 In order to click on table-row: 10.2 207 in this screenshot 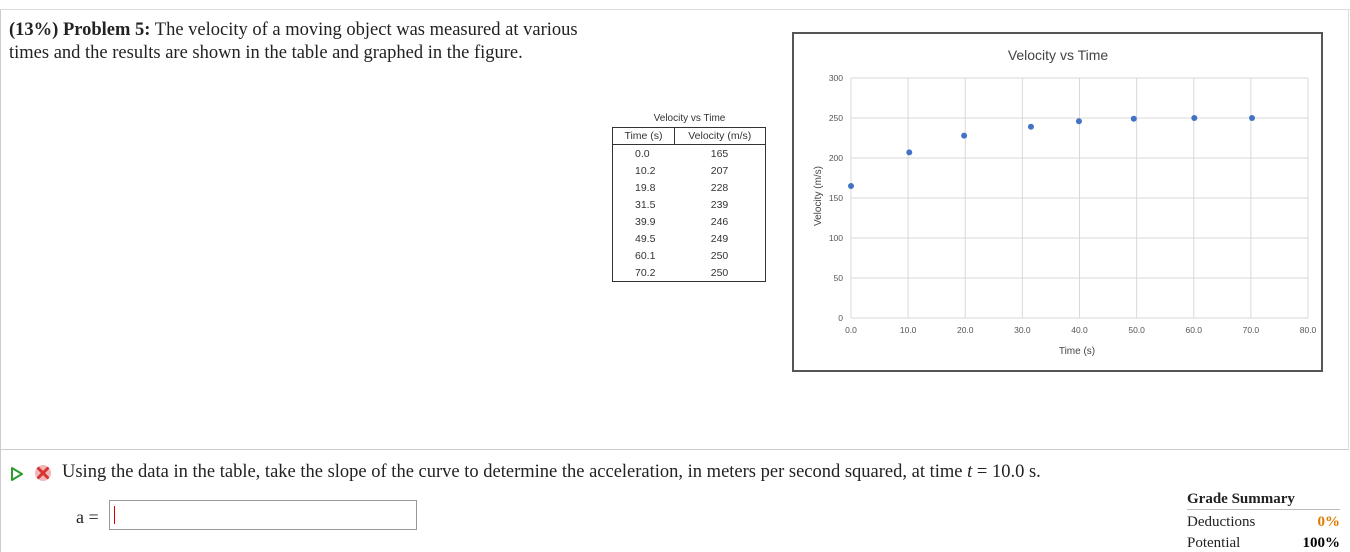, I will do `click(689, 170)`.